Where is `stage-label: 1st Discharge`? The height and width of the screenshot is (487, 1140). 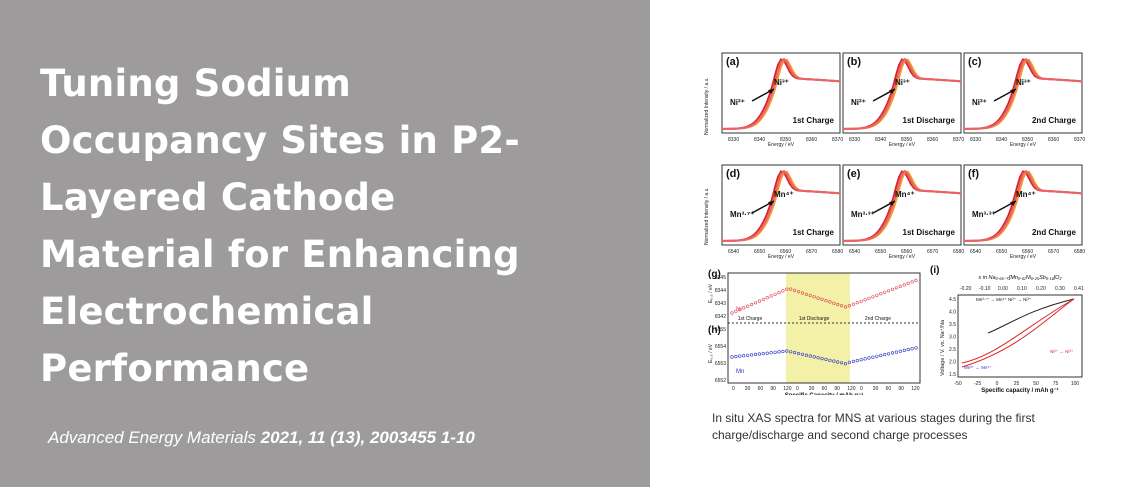
stage-label: 1st Discharge is located at coordinates (929, 120).